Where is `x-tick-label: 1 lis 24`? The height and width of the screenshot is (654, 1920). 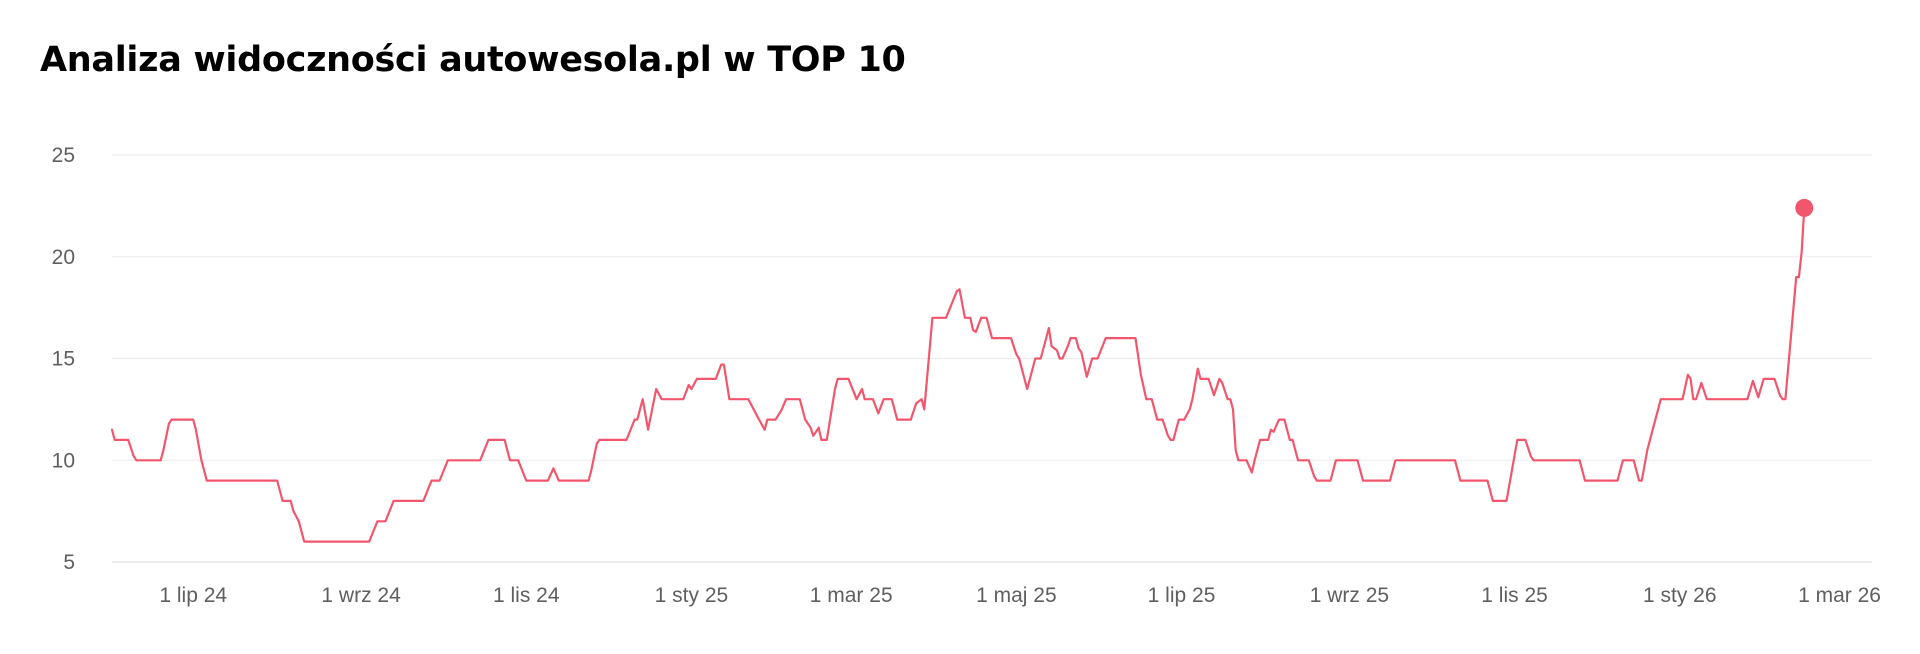
x-tick-label: 1 lis 24 is located at coordinates (526, 595).